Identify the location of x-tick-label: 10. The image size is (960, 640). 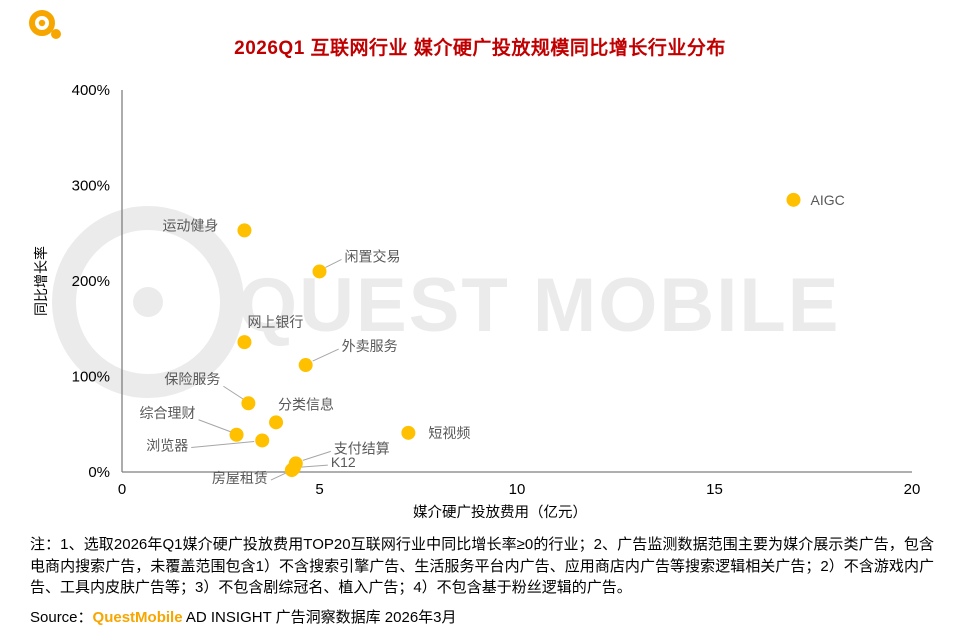
(517, 489).